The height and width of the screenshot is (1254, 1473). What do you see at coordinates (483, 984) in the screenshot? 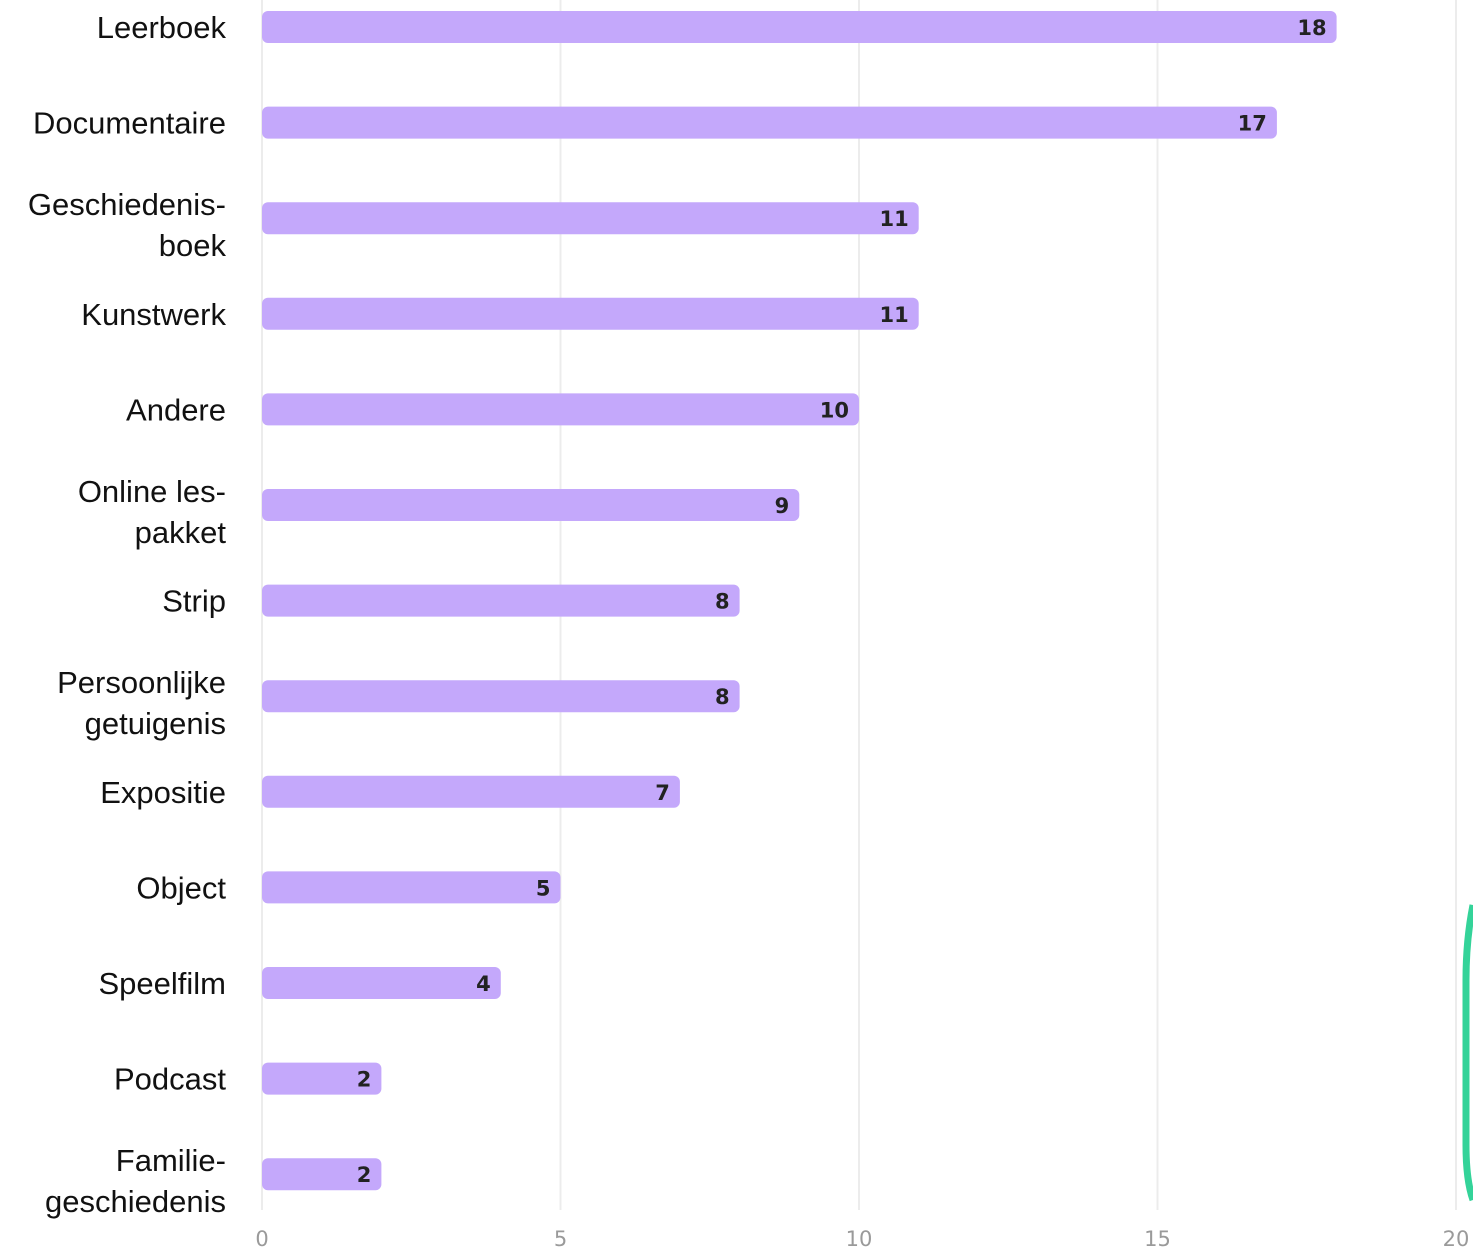
I see `data-label-10: 4` at bounding box center [483, 984].